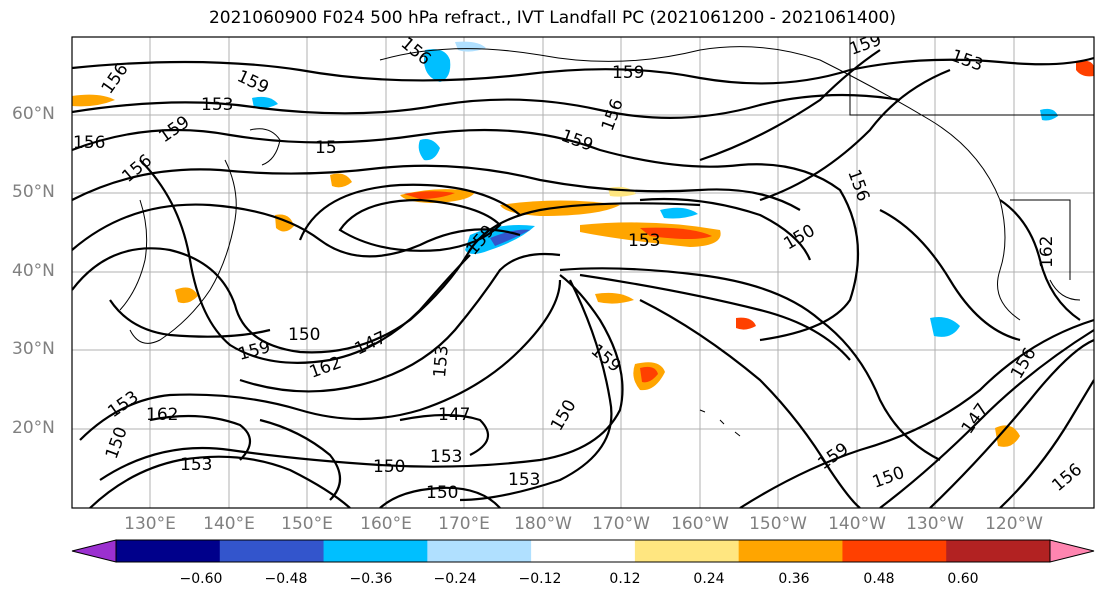  I want to click on lat-label-40n: 40°N, so click(33, 271).